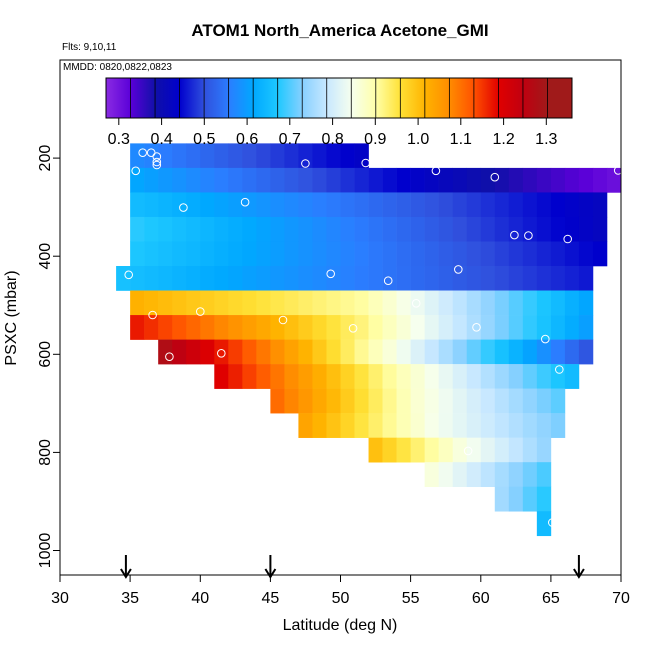 This screenshot has width=650, height=650. What do you see at coordinates (270, 567) in the screenshot?
I see `flight-arrow` at bounding box center [270, 567].